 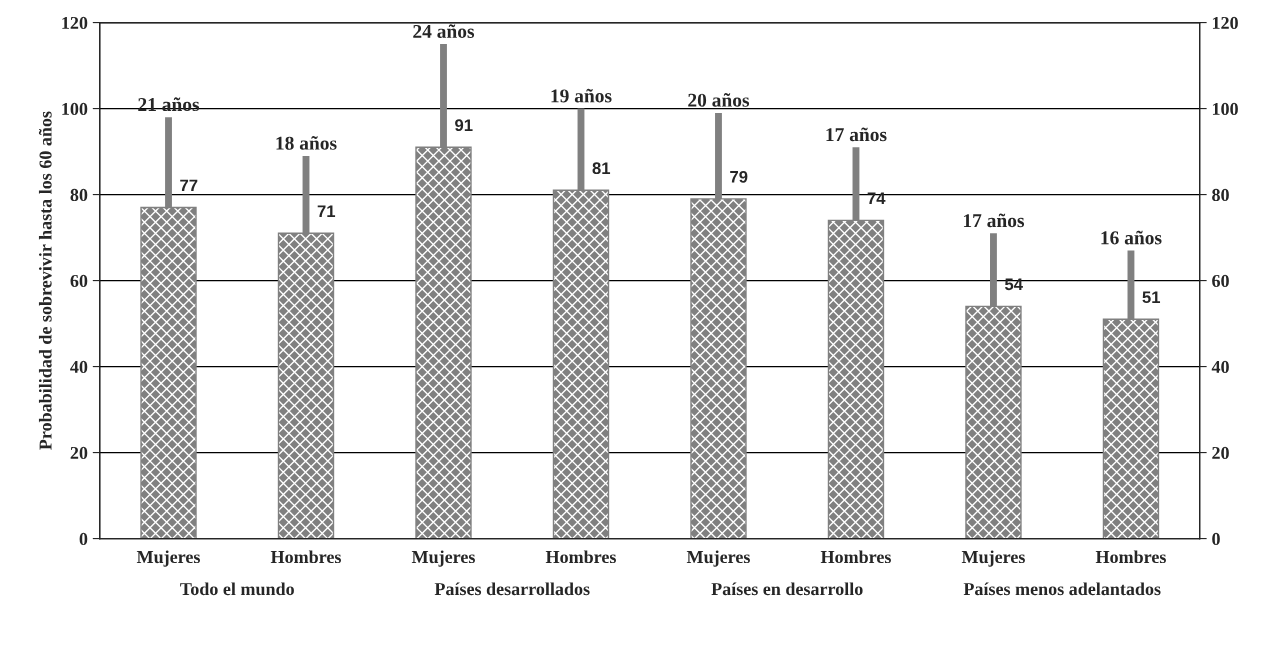 What do you see at coordinates (787, 589) in the screenshot?
I see `text: Países en desarrollo` at bounding box center [787, 589].